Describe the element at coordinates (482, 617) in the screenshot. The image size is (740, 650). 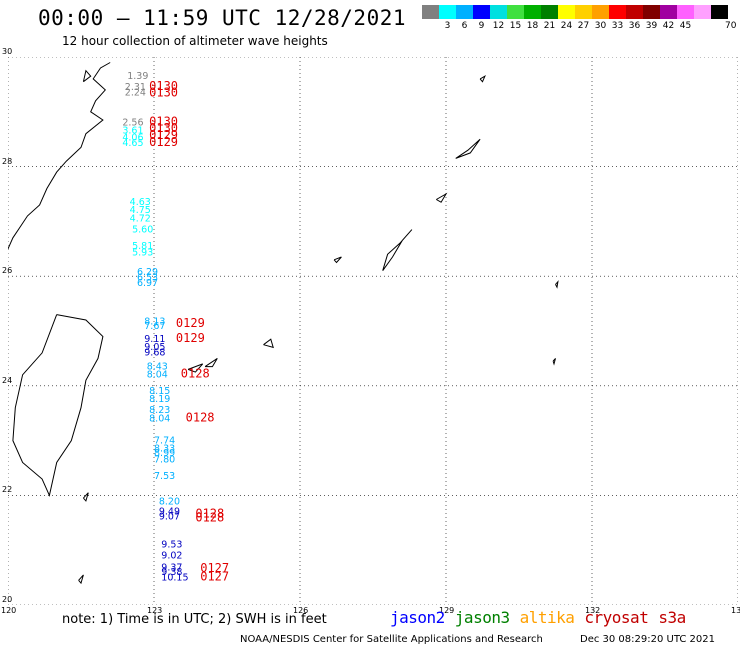
I see `satellite-jason3: jason3` at that location.